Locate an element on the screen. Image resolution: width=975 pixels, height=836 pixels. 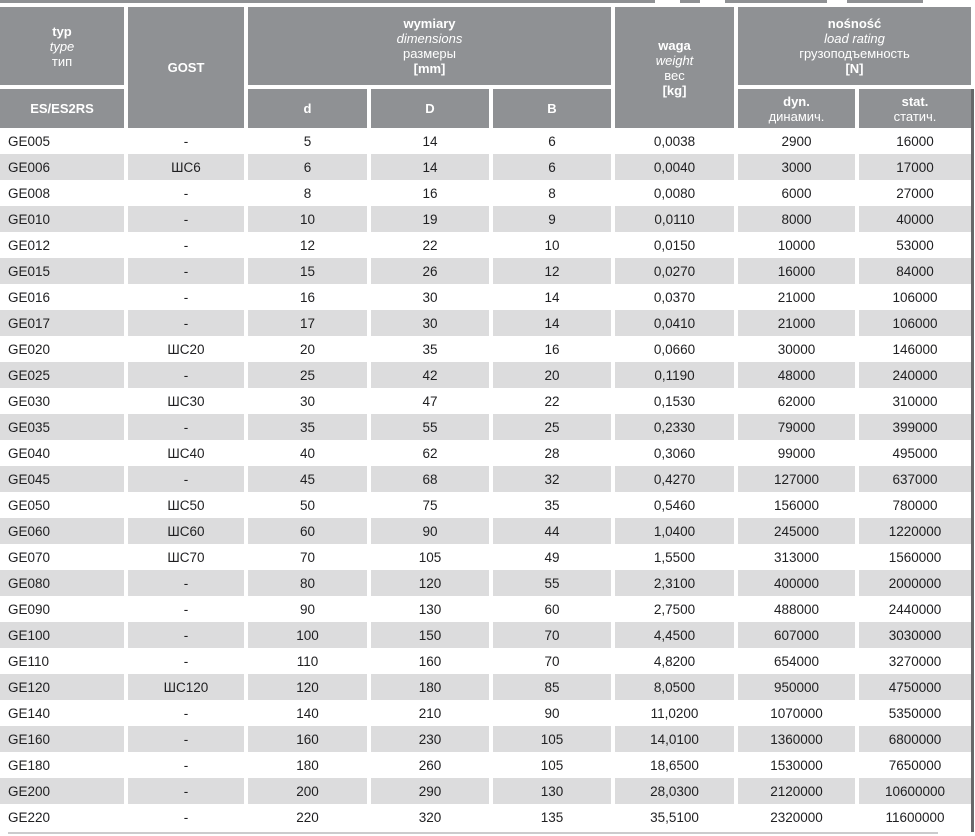
cell-D: 22 is located at coordinates (430, 245).